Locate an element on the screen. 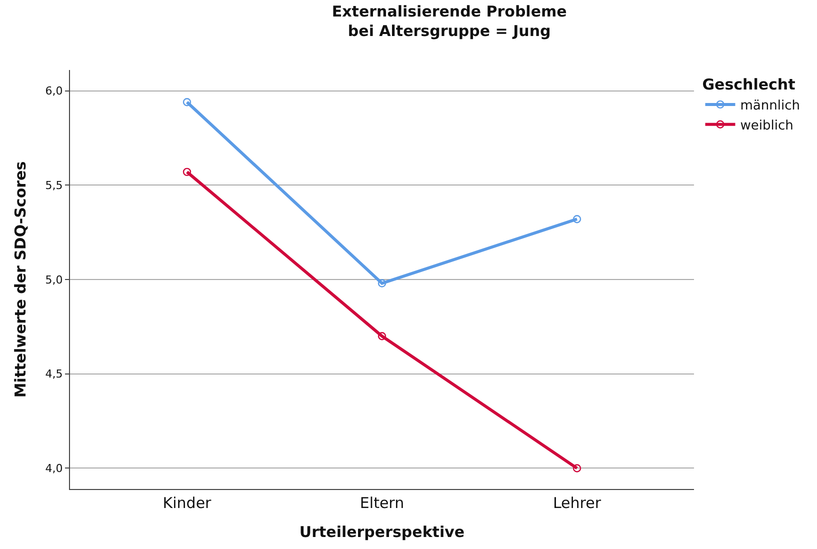 This screenshot has height=549, width=817. x-axis-title: Urteilerperspektive is located at coordinates (382, 532).